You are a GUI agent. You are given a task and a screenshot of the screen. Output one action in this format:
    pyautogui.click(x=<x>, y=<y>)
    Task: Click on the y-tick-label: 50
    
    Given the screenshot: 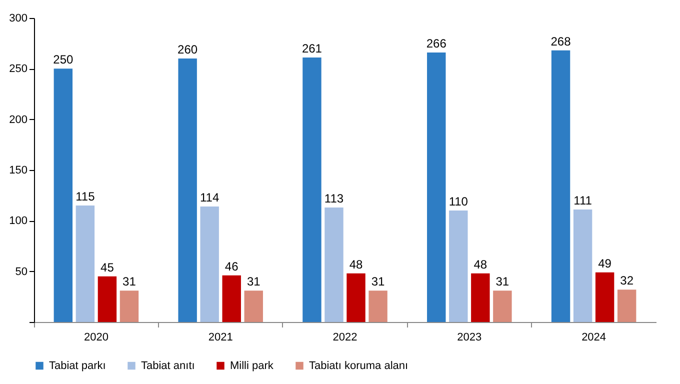 What is the action you would take?
    pyautogui.click(x=21, y=272)
    